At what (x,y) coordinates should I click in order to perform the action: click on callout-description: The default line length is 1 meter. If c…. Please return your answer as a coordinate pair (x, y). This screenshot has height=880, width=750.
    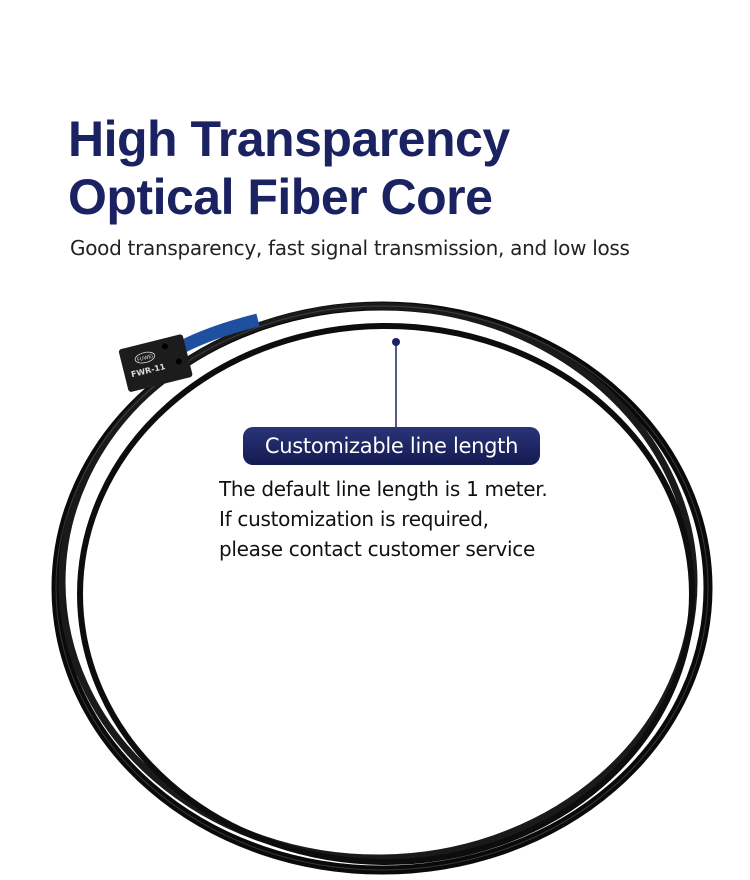
    Looking at the image, I should click on (383, 519).